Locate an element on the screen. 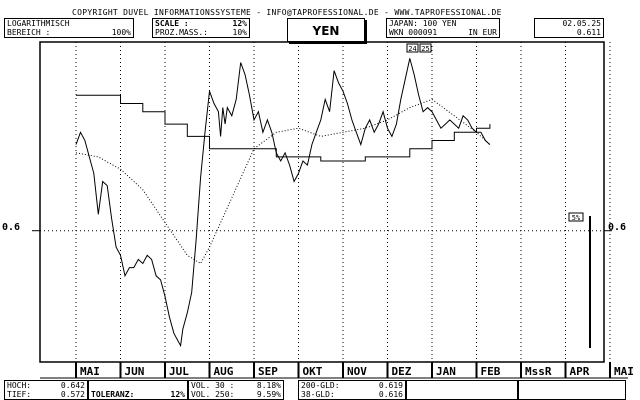 The image size is (640, 400). vol30-label: VOL. 30 : is located at coordinates (213, 385).